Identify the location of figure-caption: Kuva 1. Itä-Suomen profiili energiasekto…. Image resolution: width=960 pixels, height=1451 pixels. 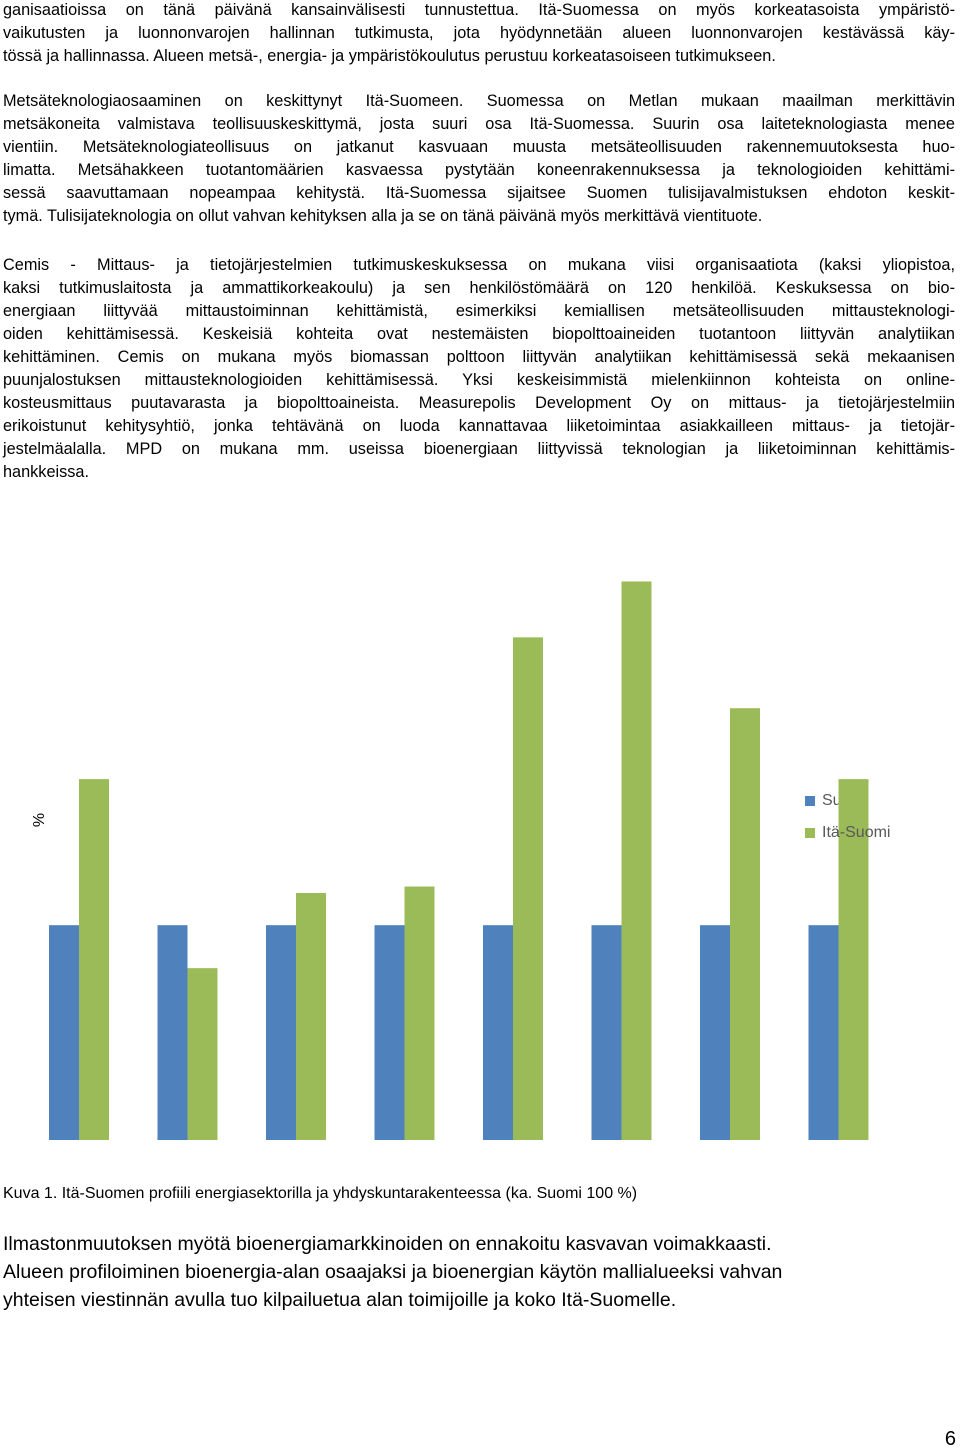
(320, 1193).